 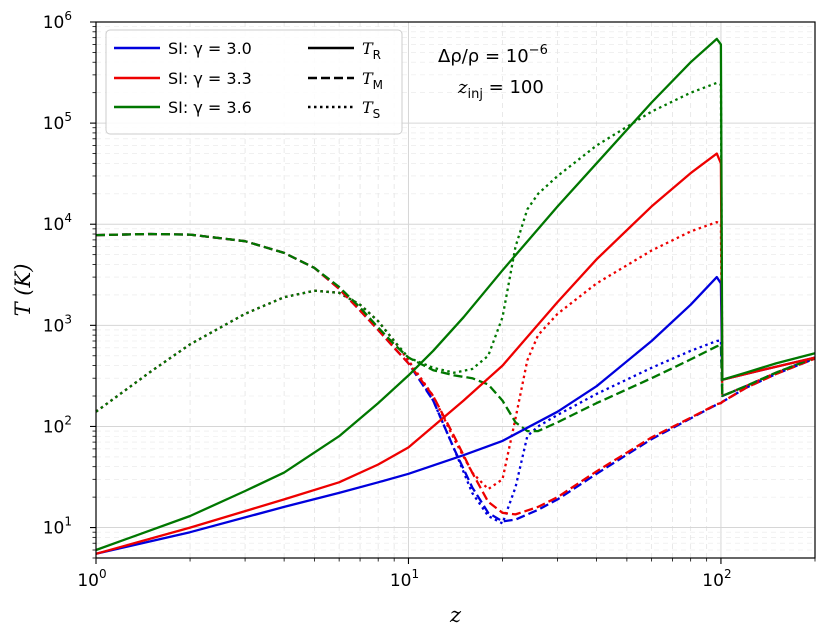 I want to click on legend-box, so click(x=254, y=82).